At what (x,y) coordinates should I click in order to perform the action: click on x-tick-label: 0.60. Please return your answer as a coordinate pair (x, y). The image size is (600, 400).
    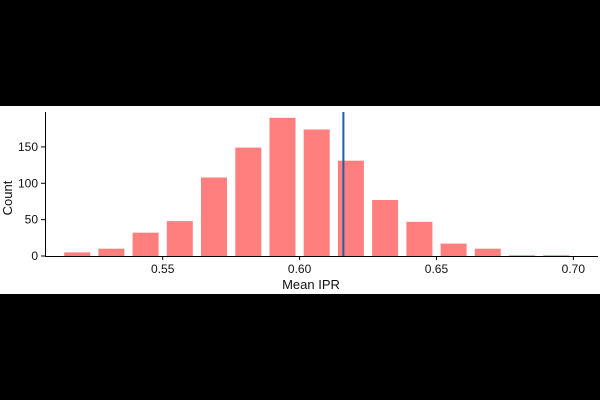
    Looking at the image, I should click on (300, 269).